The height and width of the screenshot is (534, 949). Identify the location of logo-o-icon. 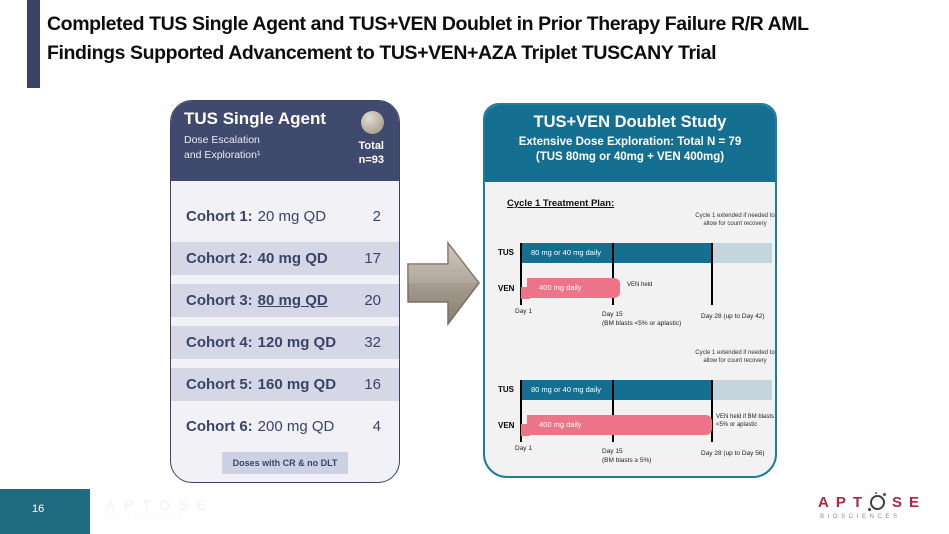
(877, 501).